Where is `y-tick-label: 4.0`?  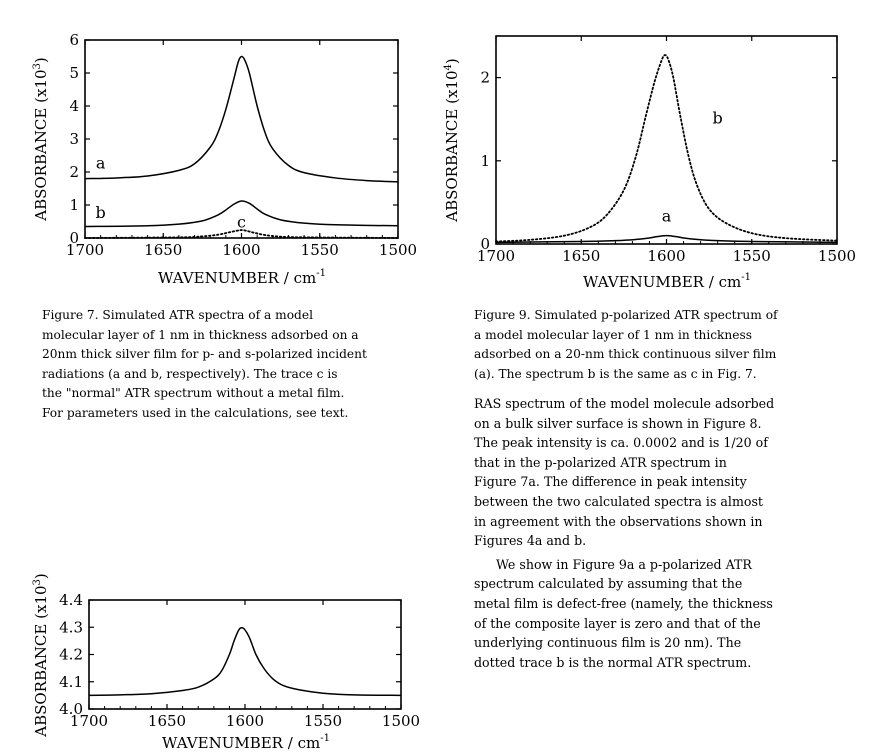
y-tick-label: 4.0 is located at coordinates (71, 709).